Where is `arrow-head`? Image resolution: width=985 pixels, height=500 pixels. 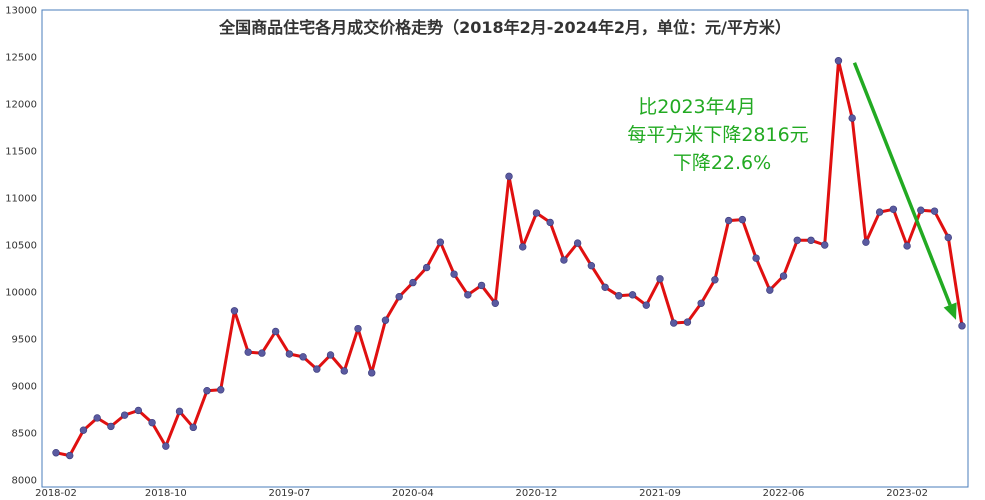 arrow-head is located at coordinates (950, 311).